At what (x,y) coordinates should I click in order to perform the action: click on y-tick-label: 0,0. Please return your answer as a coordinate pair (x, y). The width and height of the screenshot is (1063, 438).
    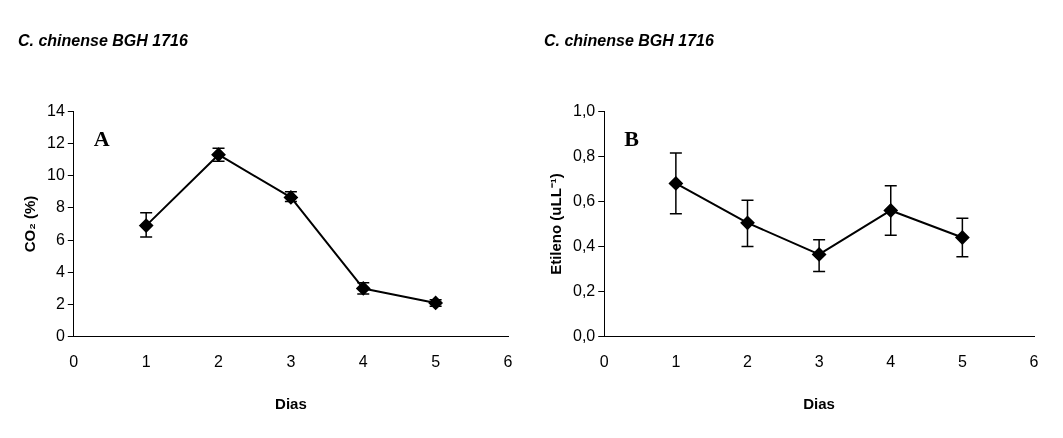
    Looking at the image, I should click on (584, 336).